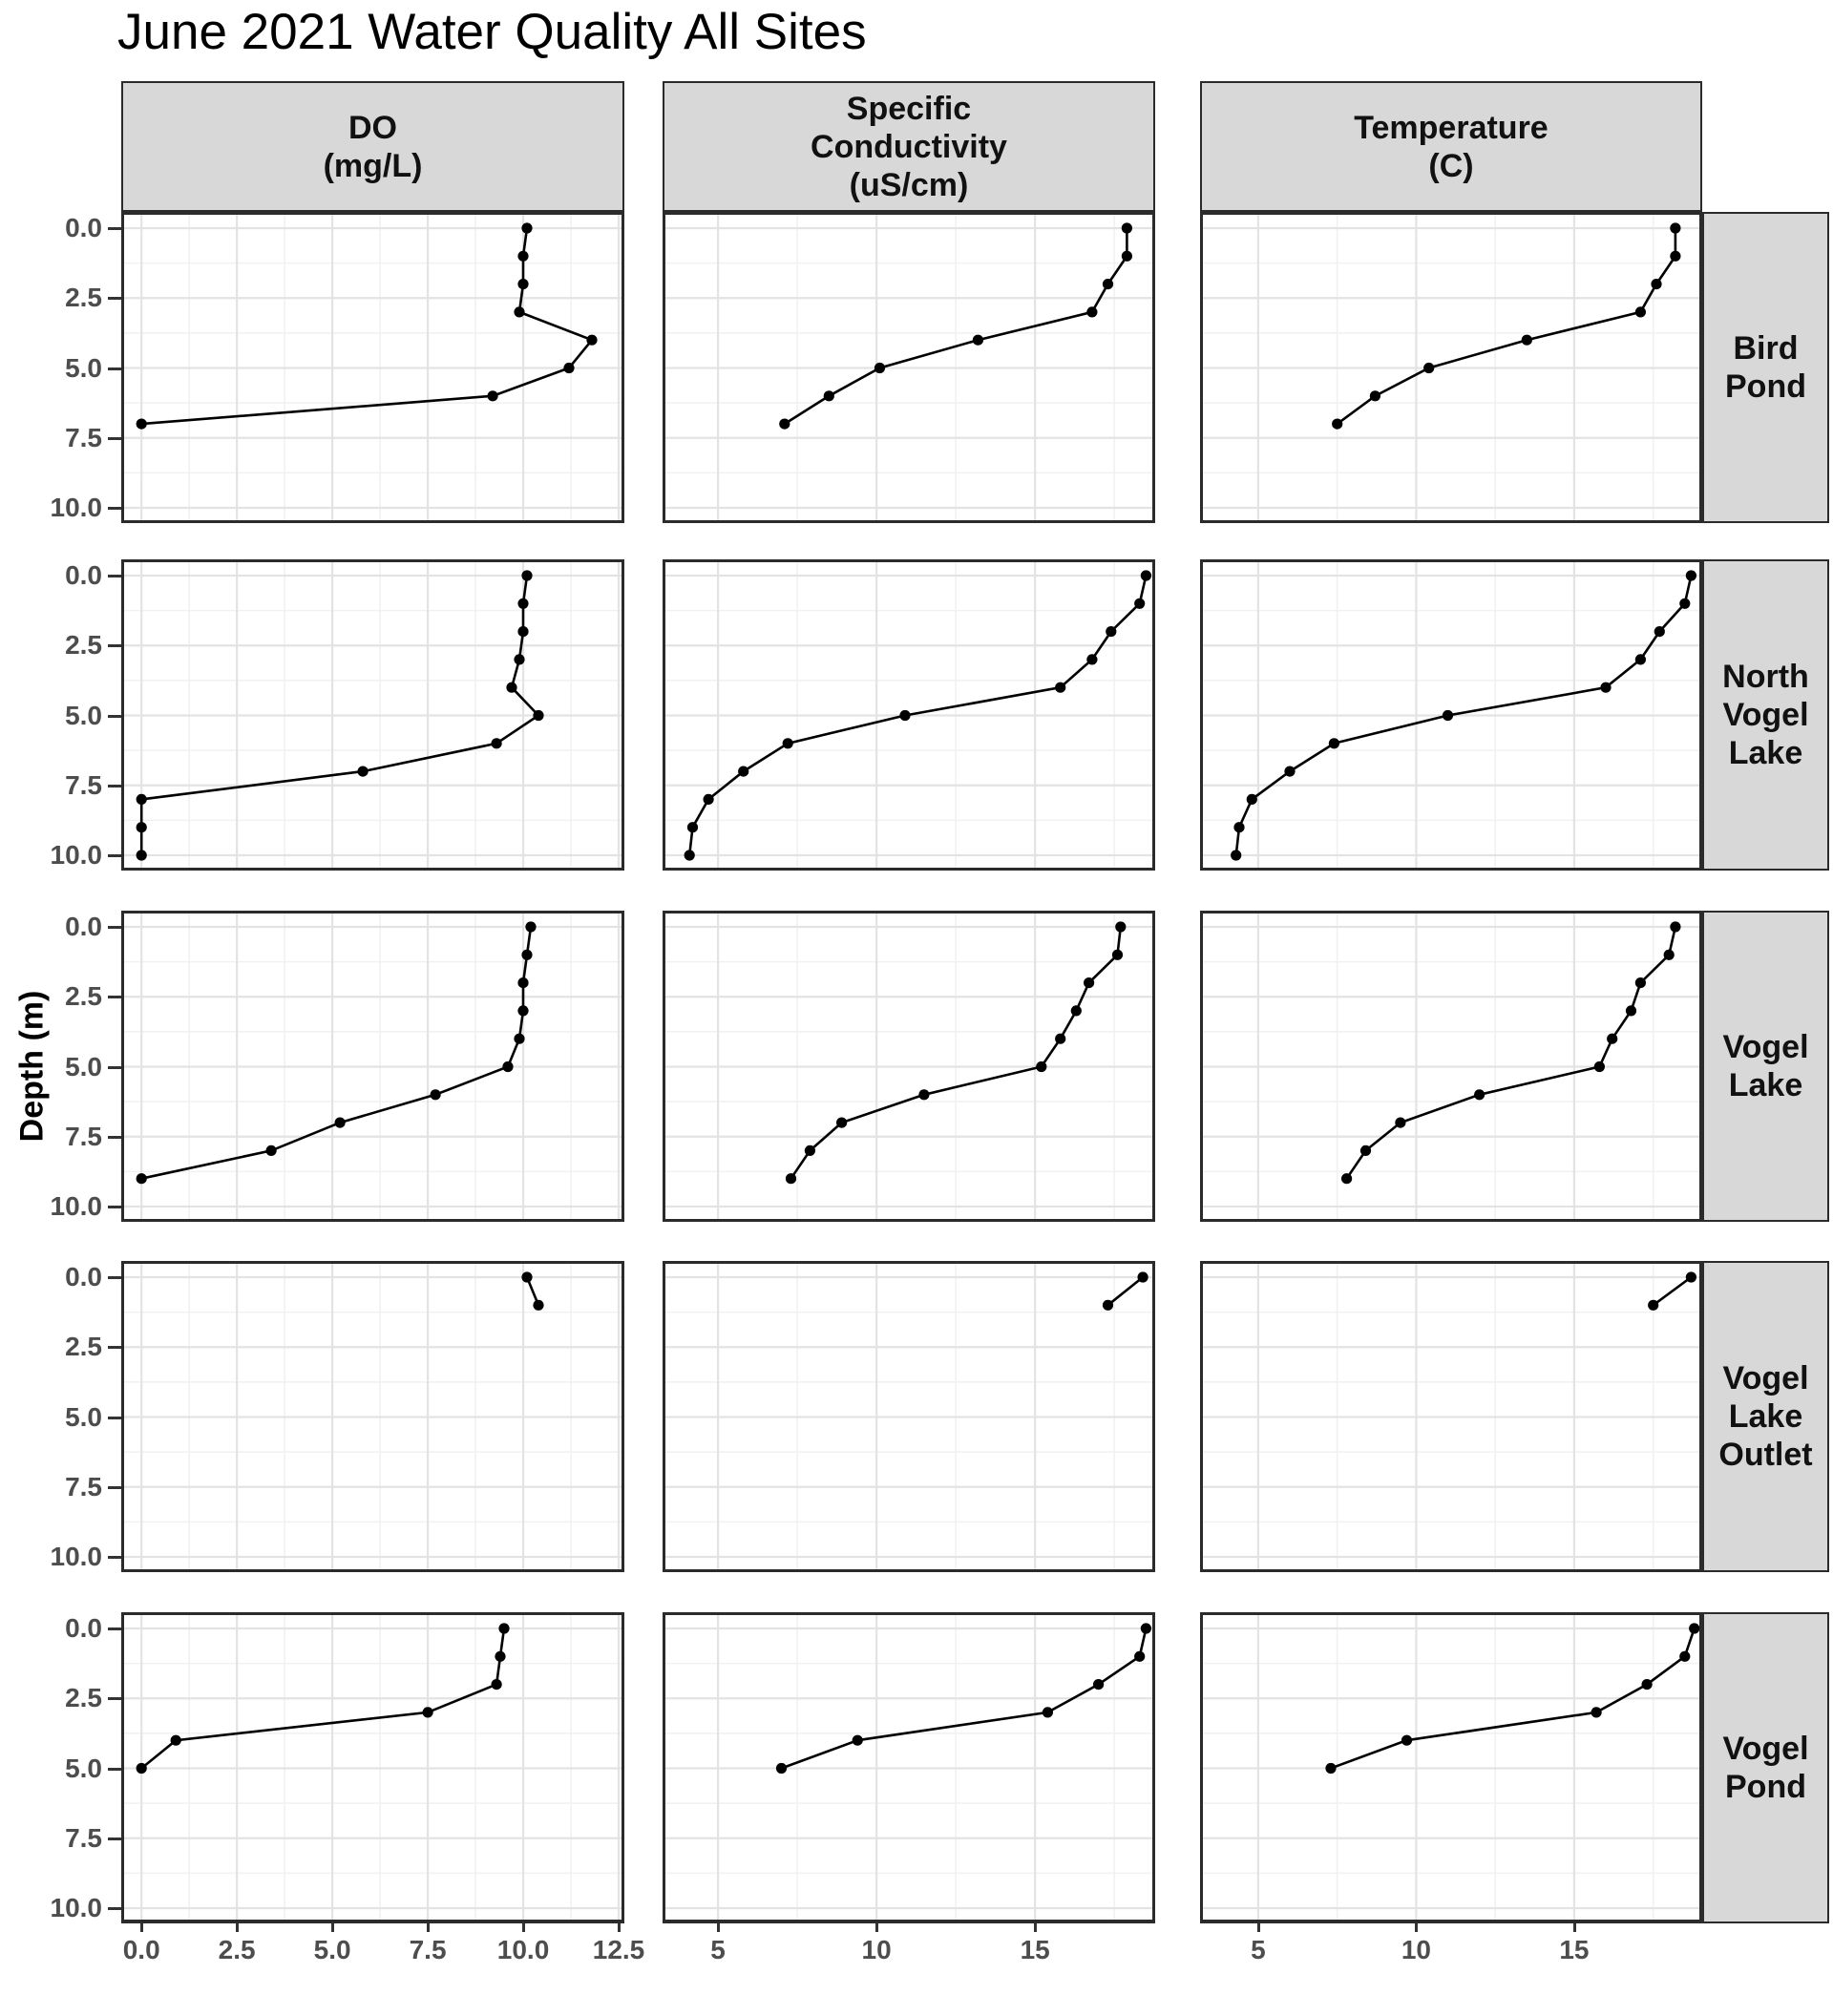 The image size is (1833, 2016). Describe the element at coordinates (84, 367) in the screenshot. I see `y-tick-label: 5.0` at that location.